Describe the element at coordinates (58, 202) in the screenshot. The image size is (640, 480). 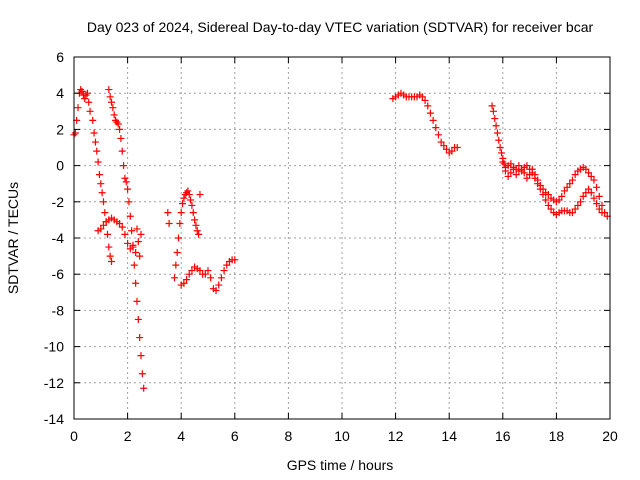
I see `y-tick-label: -2` at that location.